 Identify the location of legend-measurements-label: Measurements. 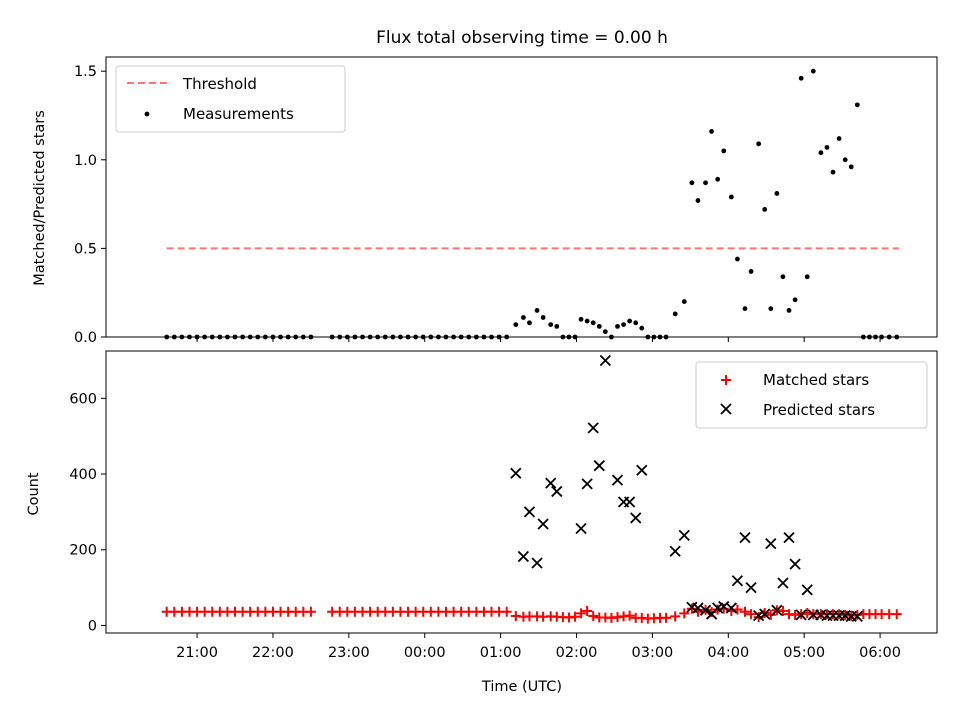
(238, 114).